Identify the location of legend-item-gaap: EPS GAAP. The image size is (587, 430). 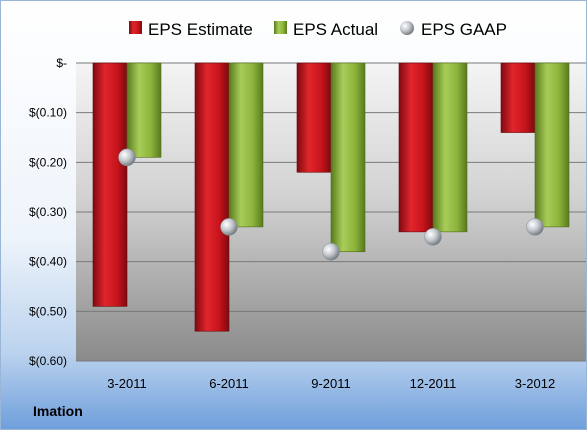
(453, 29).